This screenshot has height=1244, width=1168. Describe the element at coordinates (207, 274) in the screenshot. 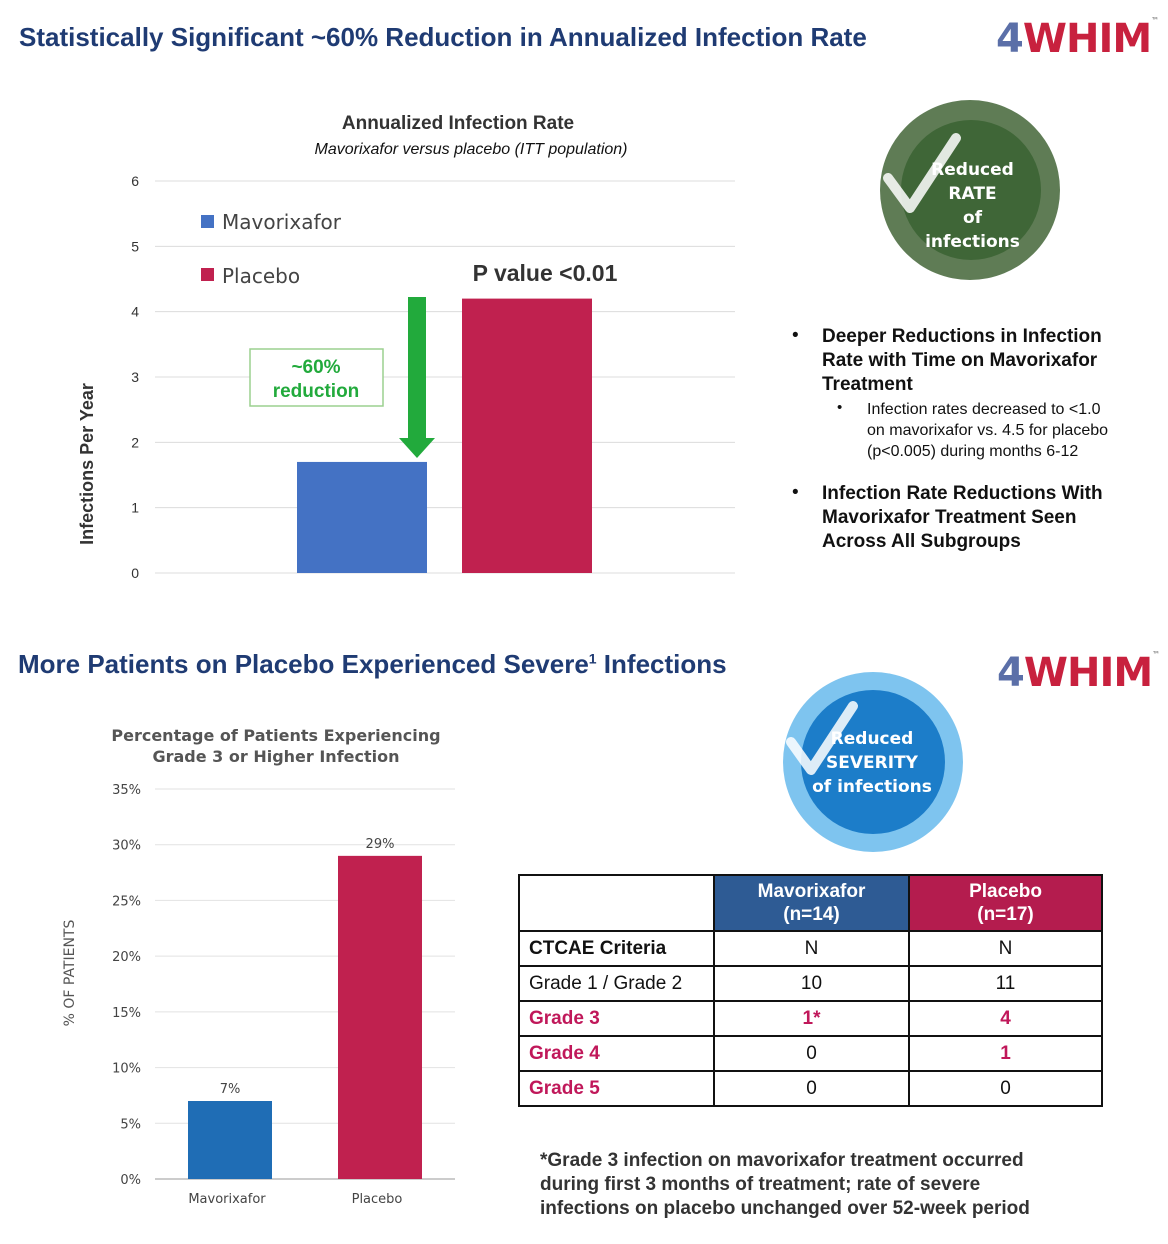

I see `legend-swatch-placebo` at that location.